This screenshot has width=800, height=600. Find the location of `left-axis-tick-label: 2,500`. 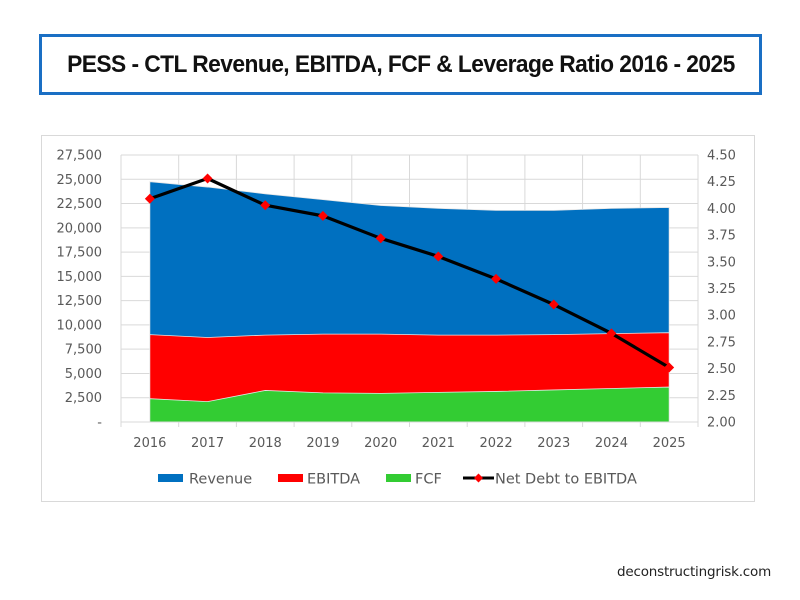

left-axis-tick-label: 2,500 is located at coordinates (83, 398).